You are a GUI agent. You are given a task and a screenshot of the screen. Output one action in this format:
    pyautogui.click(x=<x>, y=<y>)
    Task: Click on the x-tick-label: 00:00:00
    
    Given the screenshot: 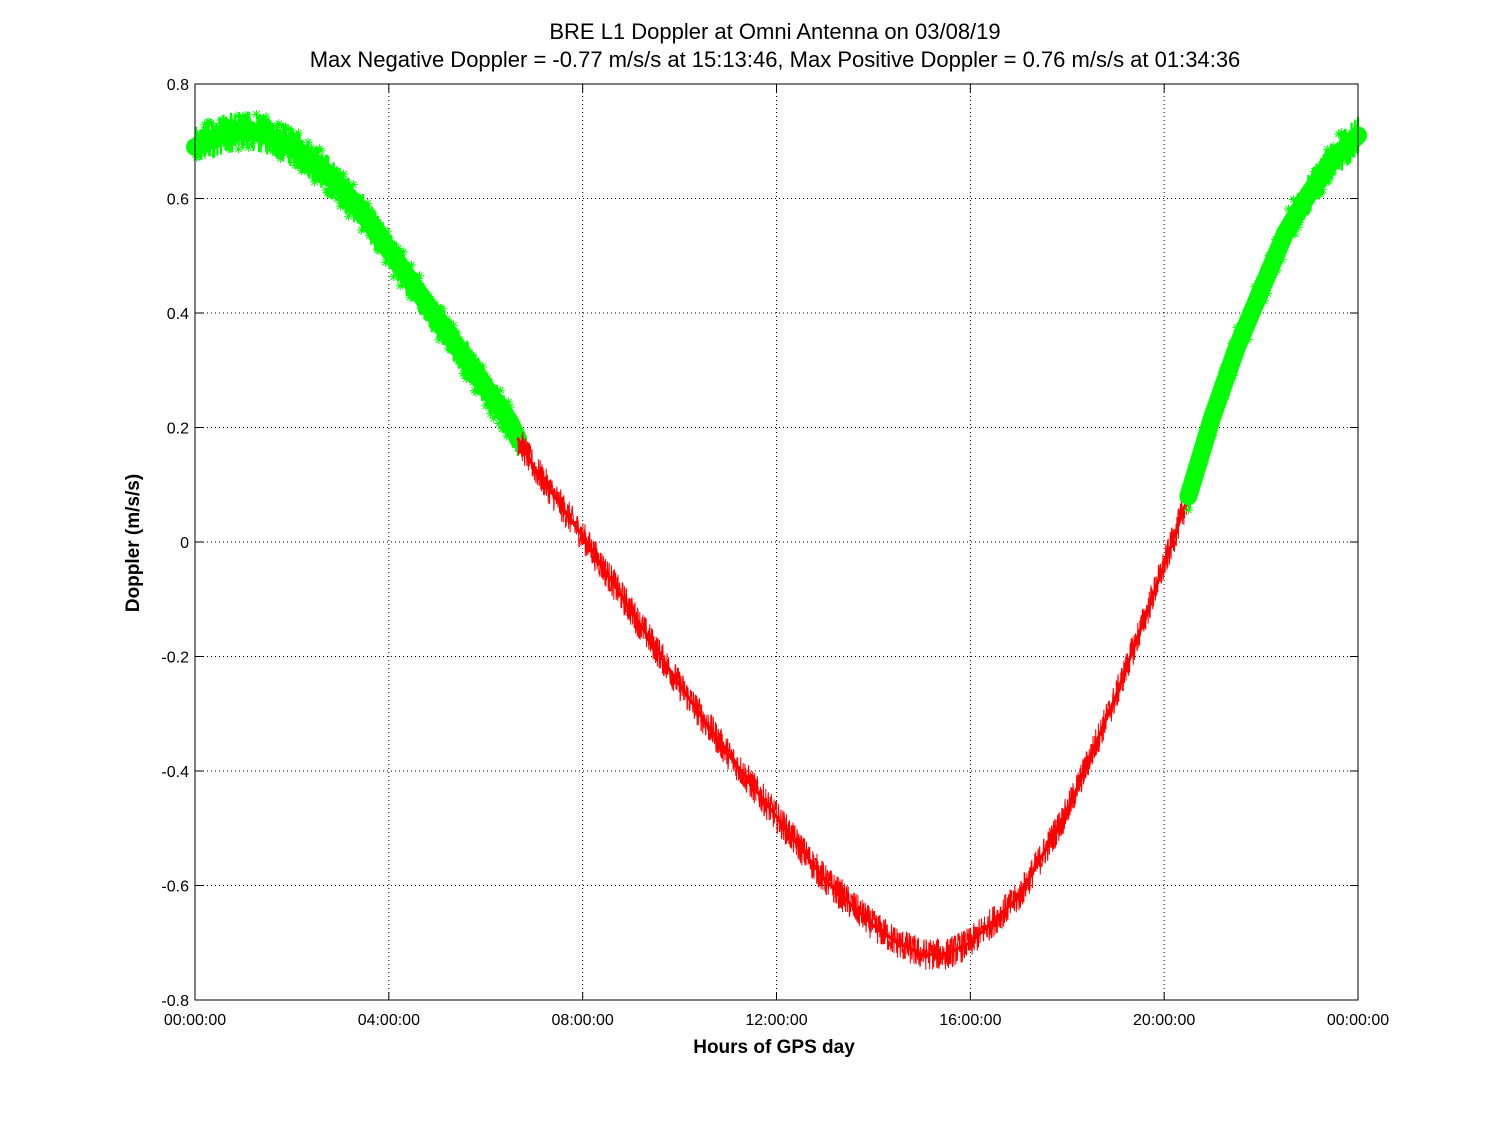 What is the action you would take?
    pyautogui.click(x=195, y=1020)
    